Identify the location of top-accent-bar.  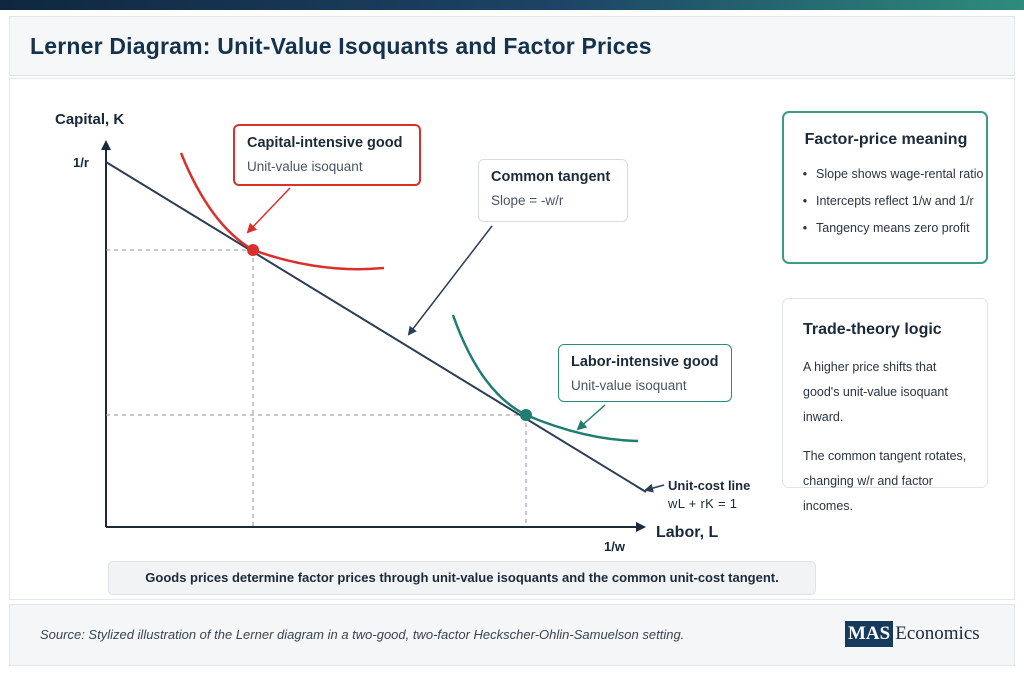
(512, 5).